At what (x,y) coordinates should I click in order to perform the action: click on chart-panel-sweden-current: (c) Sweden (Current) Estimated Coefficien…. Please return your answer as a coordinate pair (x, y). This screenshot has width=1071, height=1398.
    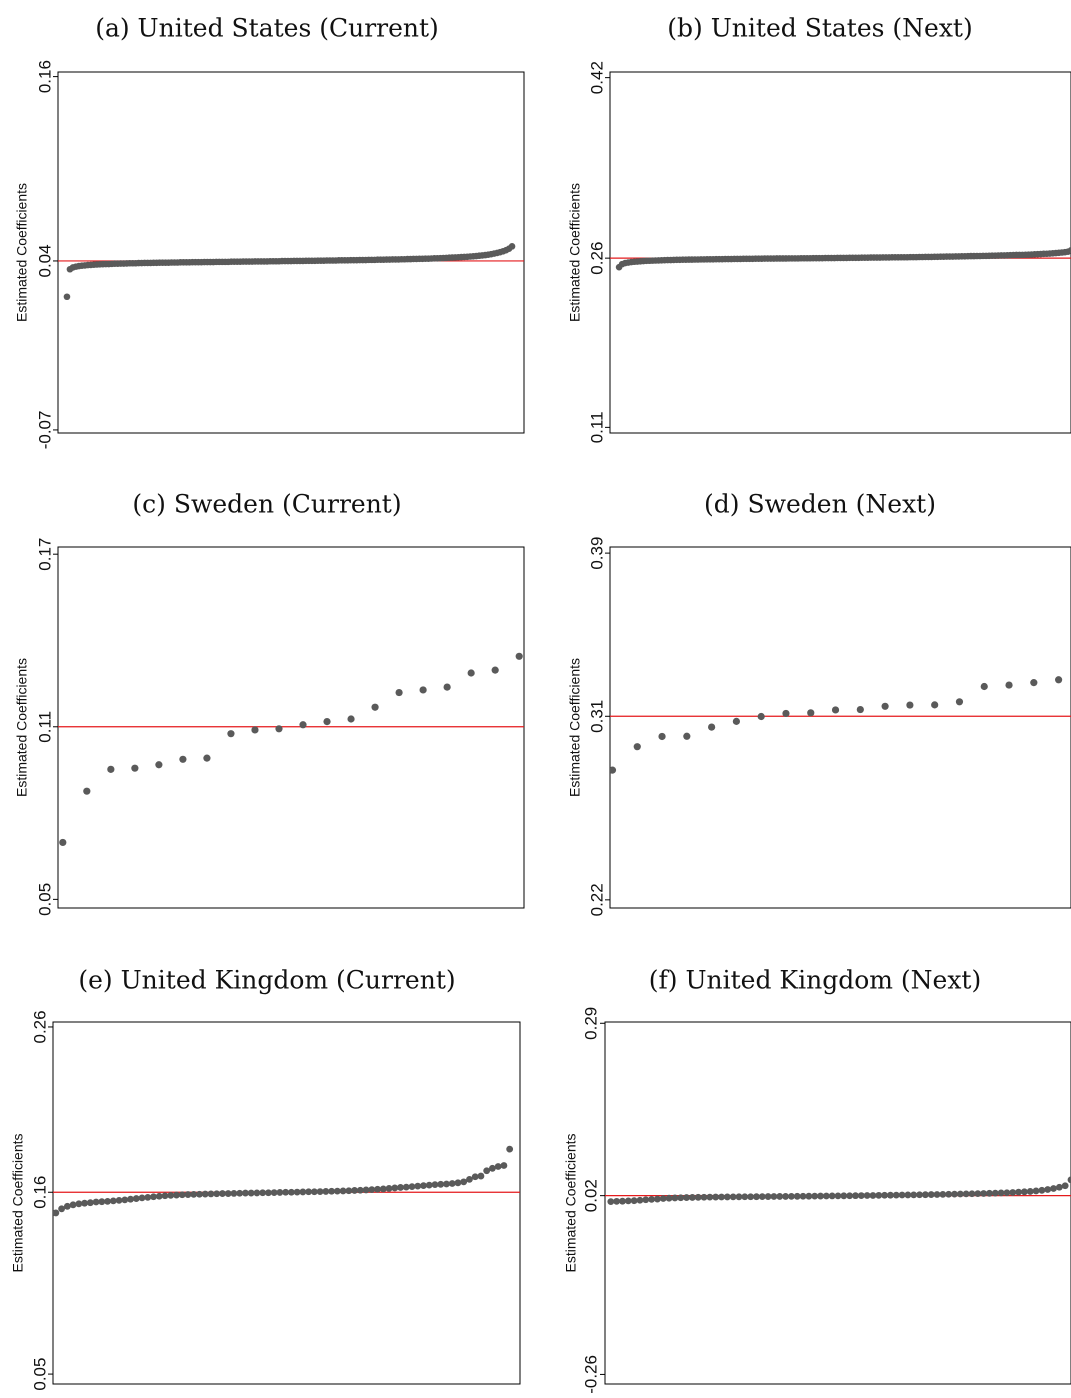
    Looking at the image, I should click on (269, 703).